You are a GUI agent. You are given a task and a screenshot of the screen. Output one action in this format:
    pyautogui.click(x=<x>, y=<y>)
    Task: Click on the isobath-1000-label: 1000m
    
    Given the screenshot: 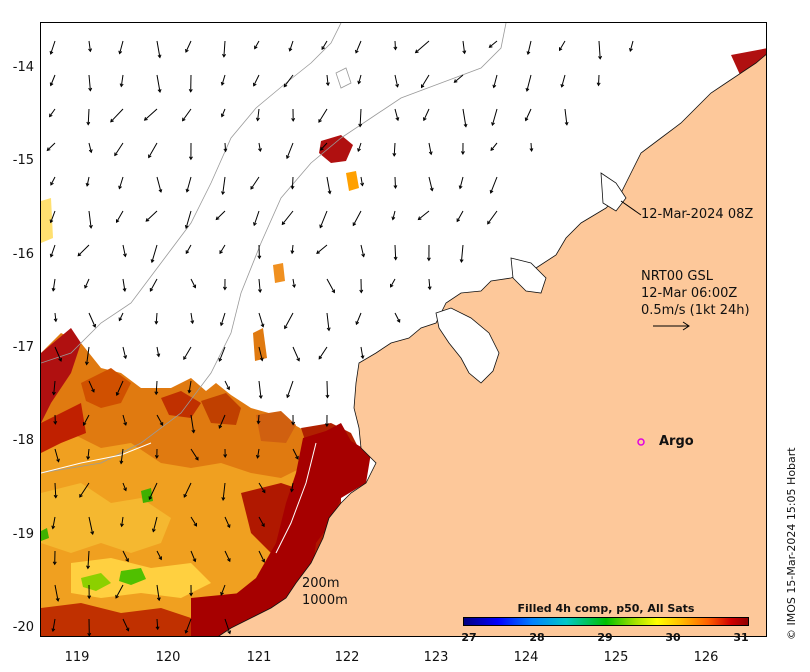 What is the action you would take?
    pyautogui.click(x=325, y=600)
    